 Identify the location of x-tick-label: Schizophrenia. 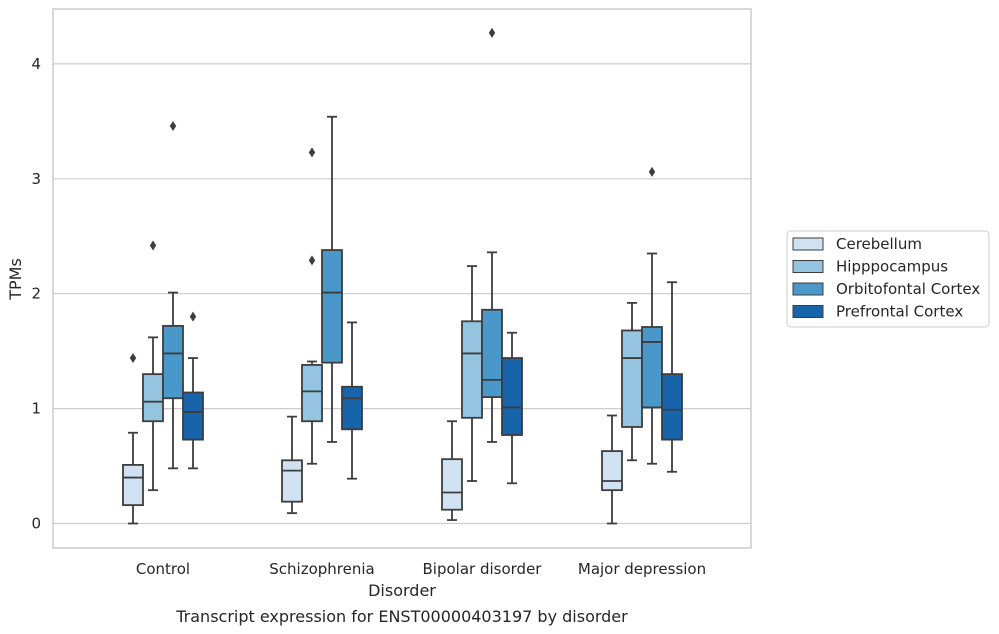
(321, 569).